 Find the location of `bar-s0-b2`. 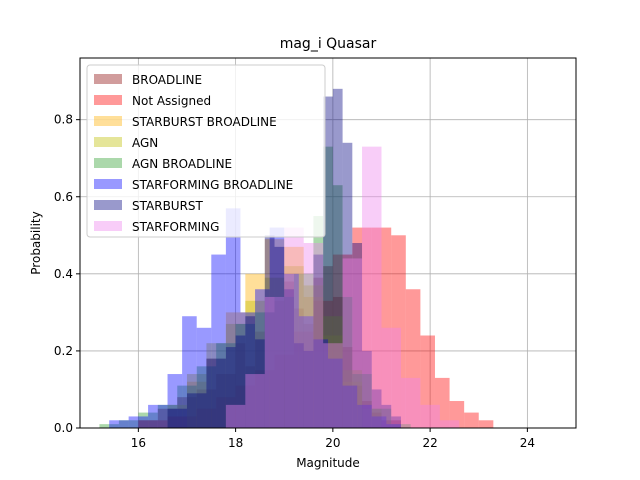

bar-s0-b2 is located at coordinates (187, 412).